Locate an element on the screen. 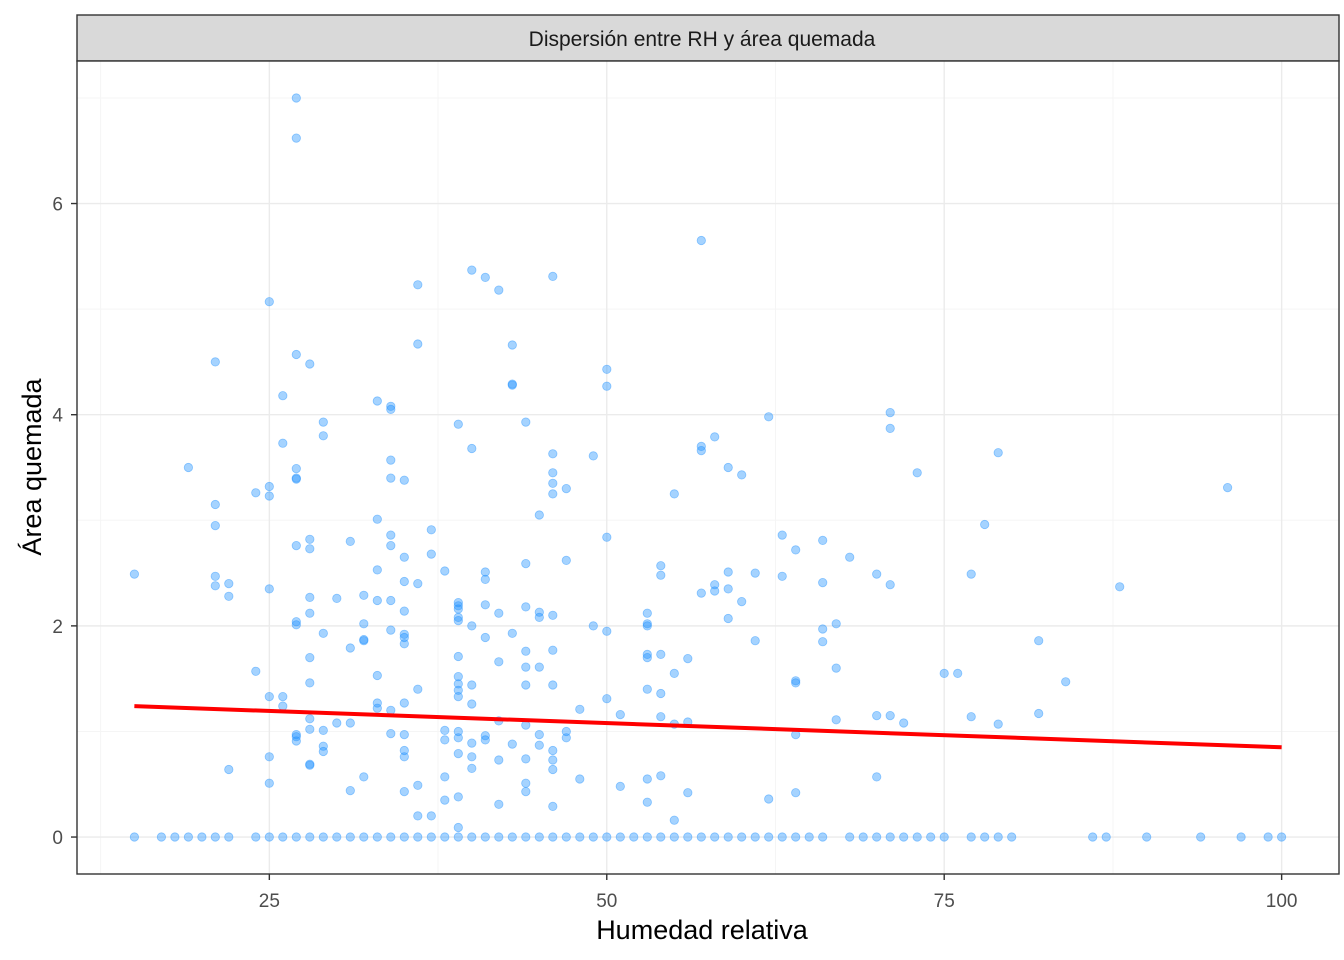 The width and height of the screenshot is (1344, 960). chart-title: Dispersión entre RH y área quemada is located at coordinates (702, 39).